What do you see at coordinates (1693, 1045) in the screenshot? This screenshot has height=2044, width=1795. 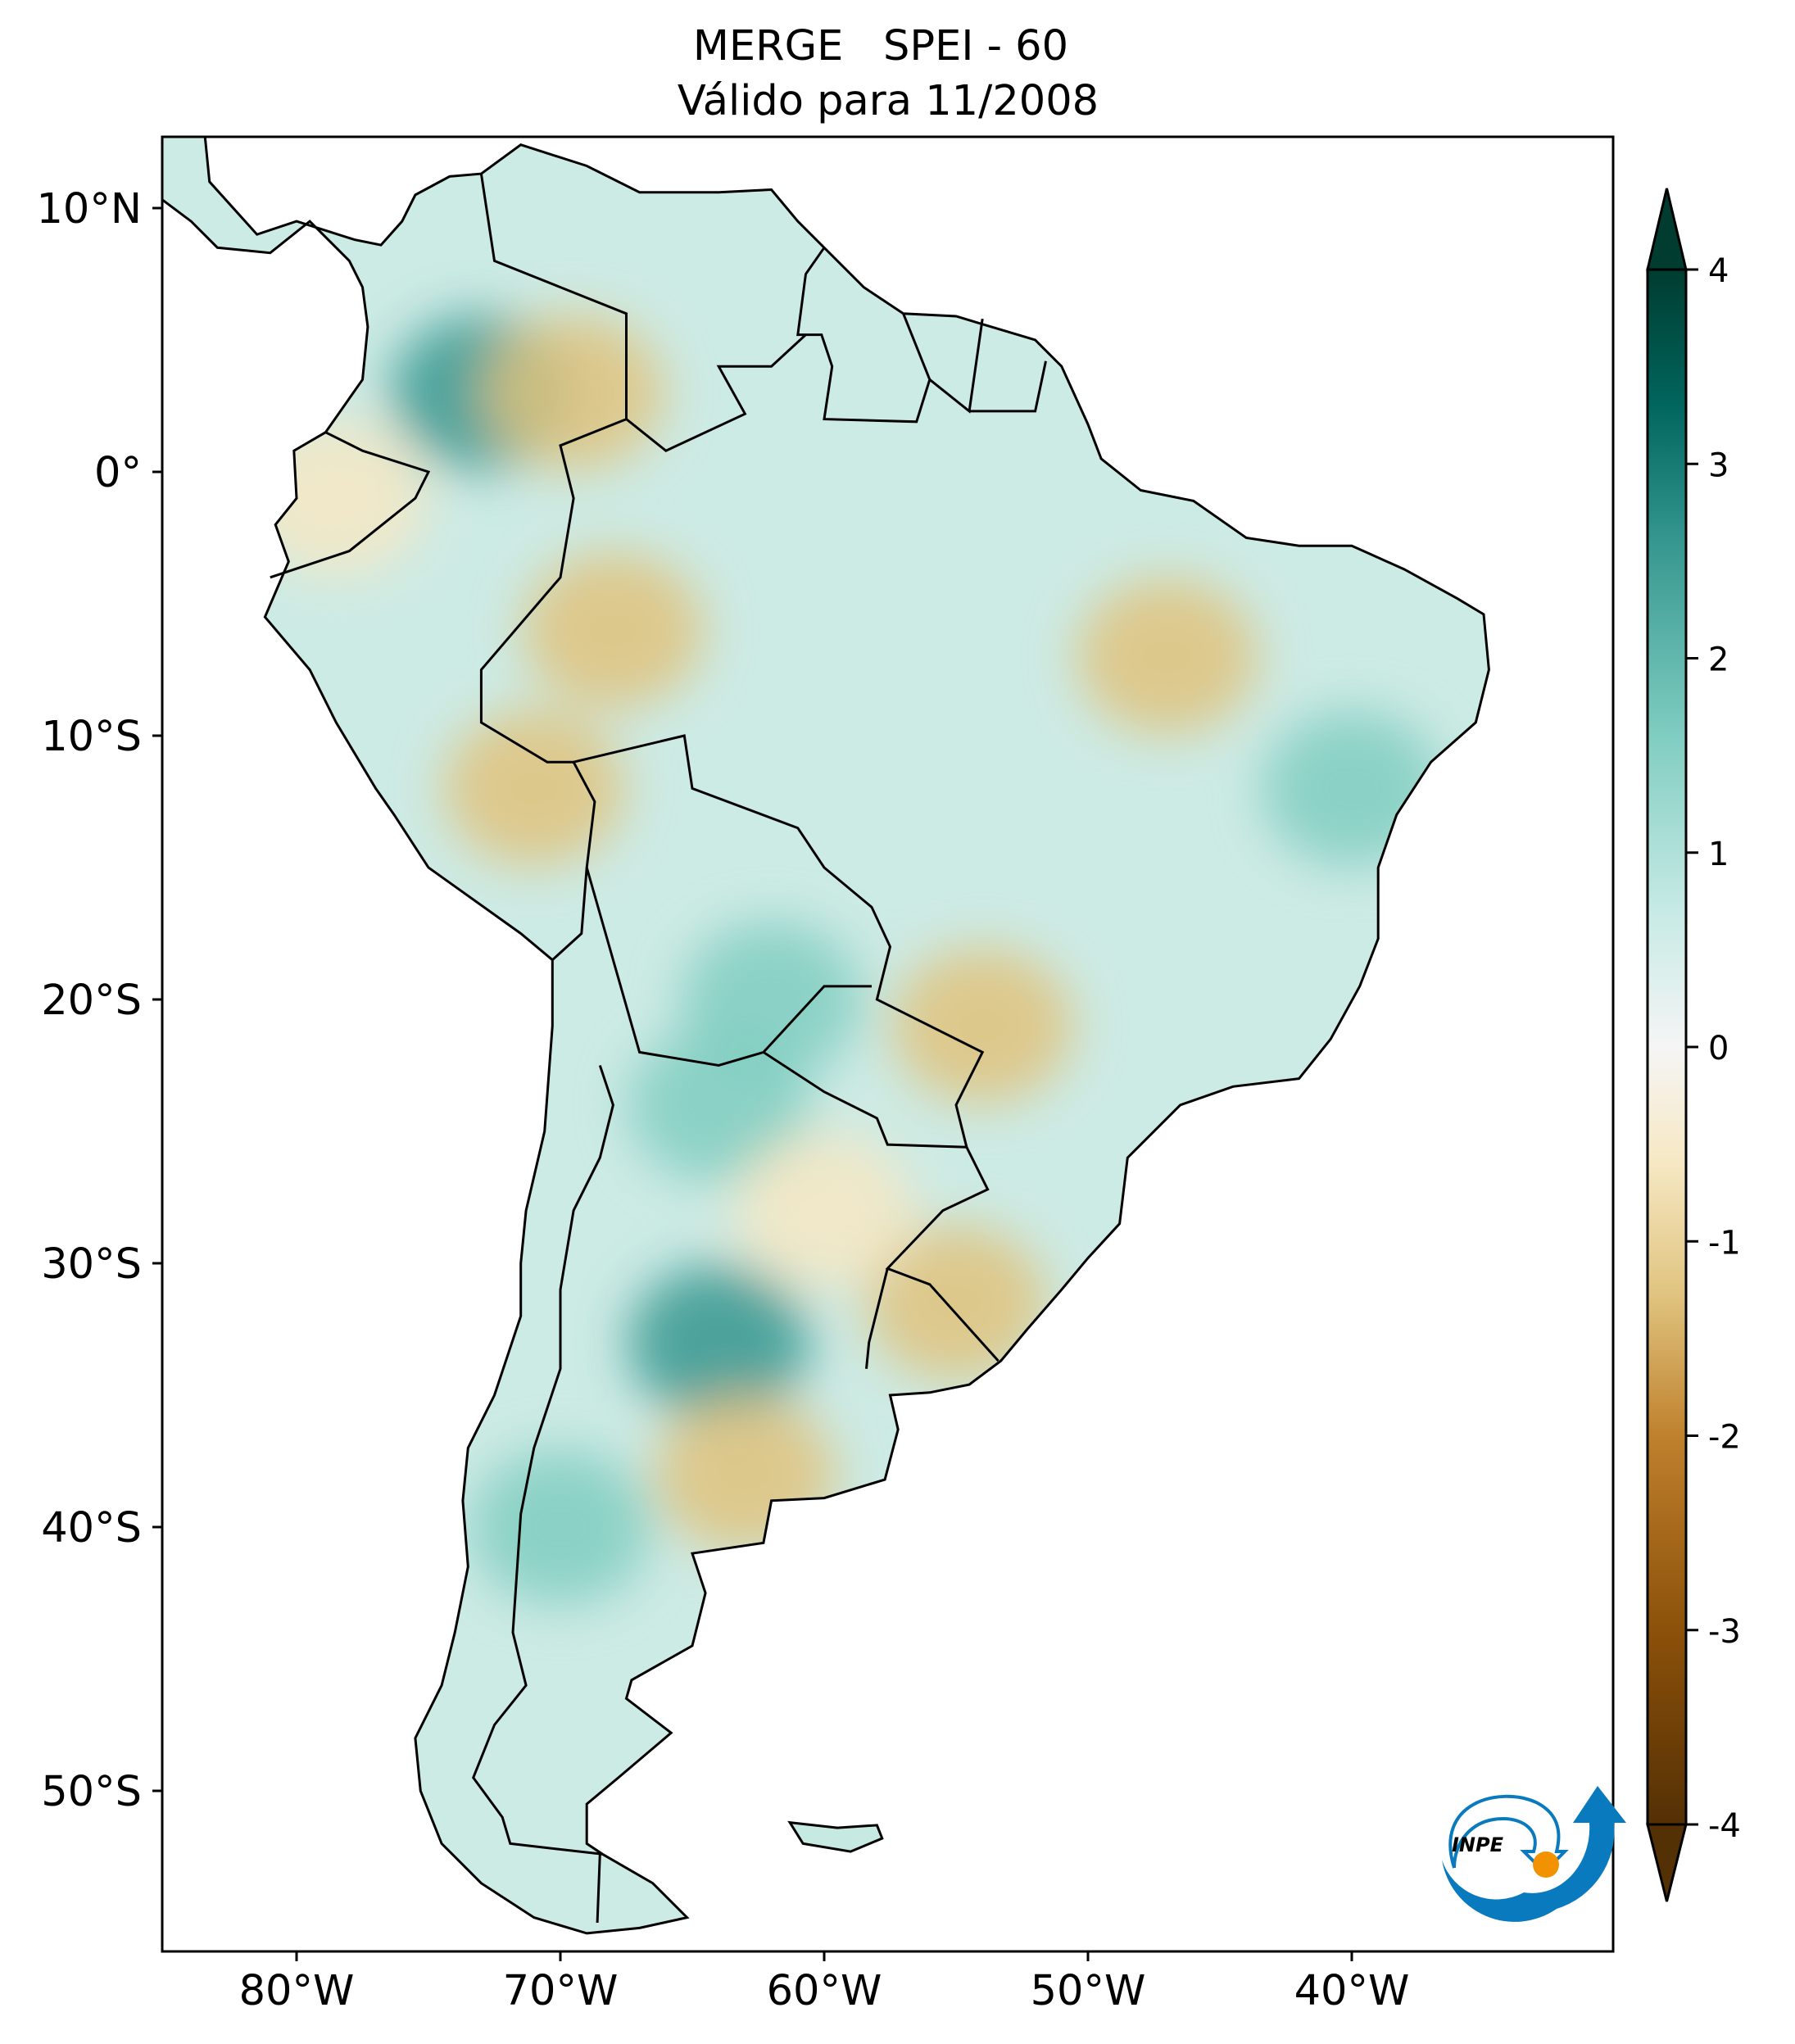 I see `colorbar: 4 3 2 1 0 -1 -2 -3 -4` at bounding box center [1693, 1045].